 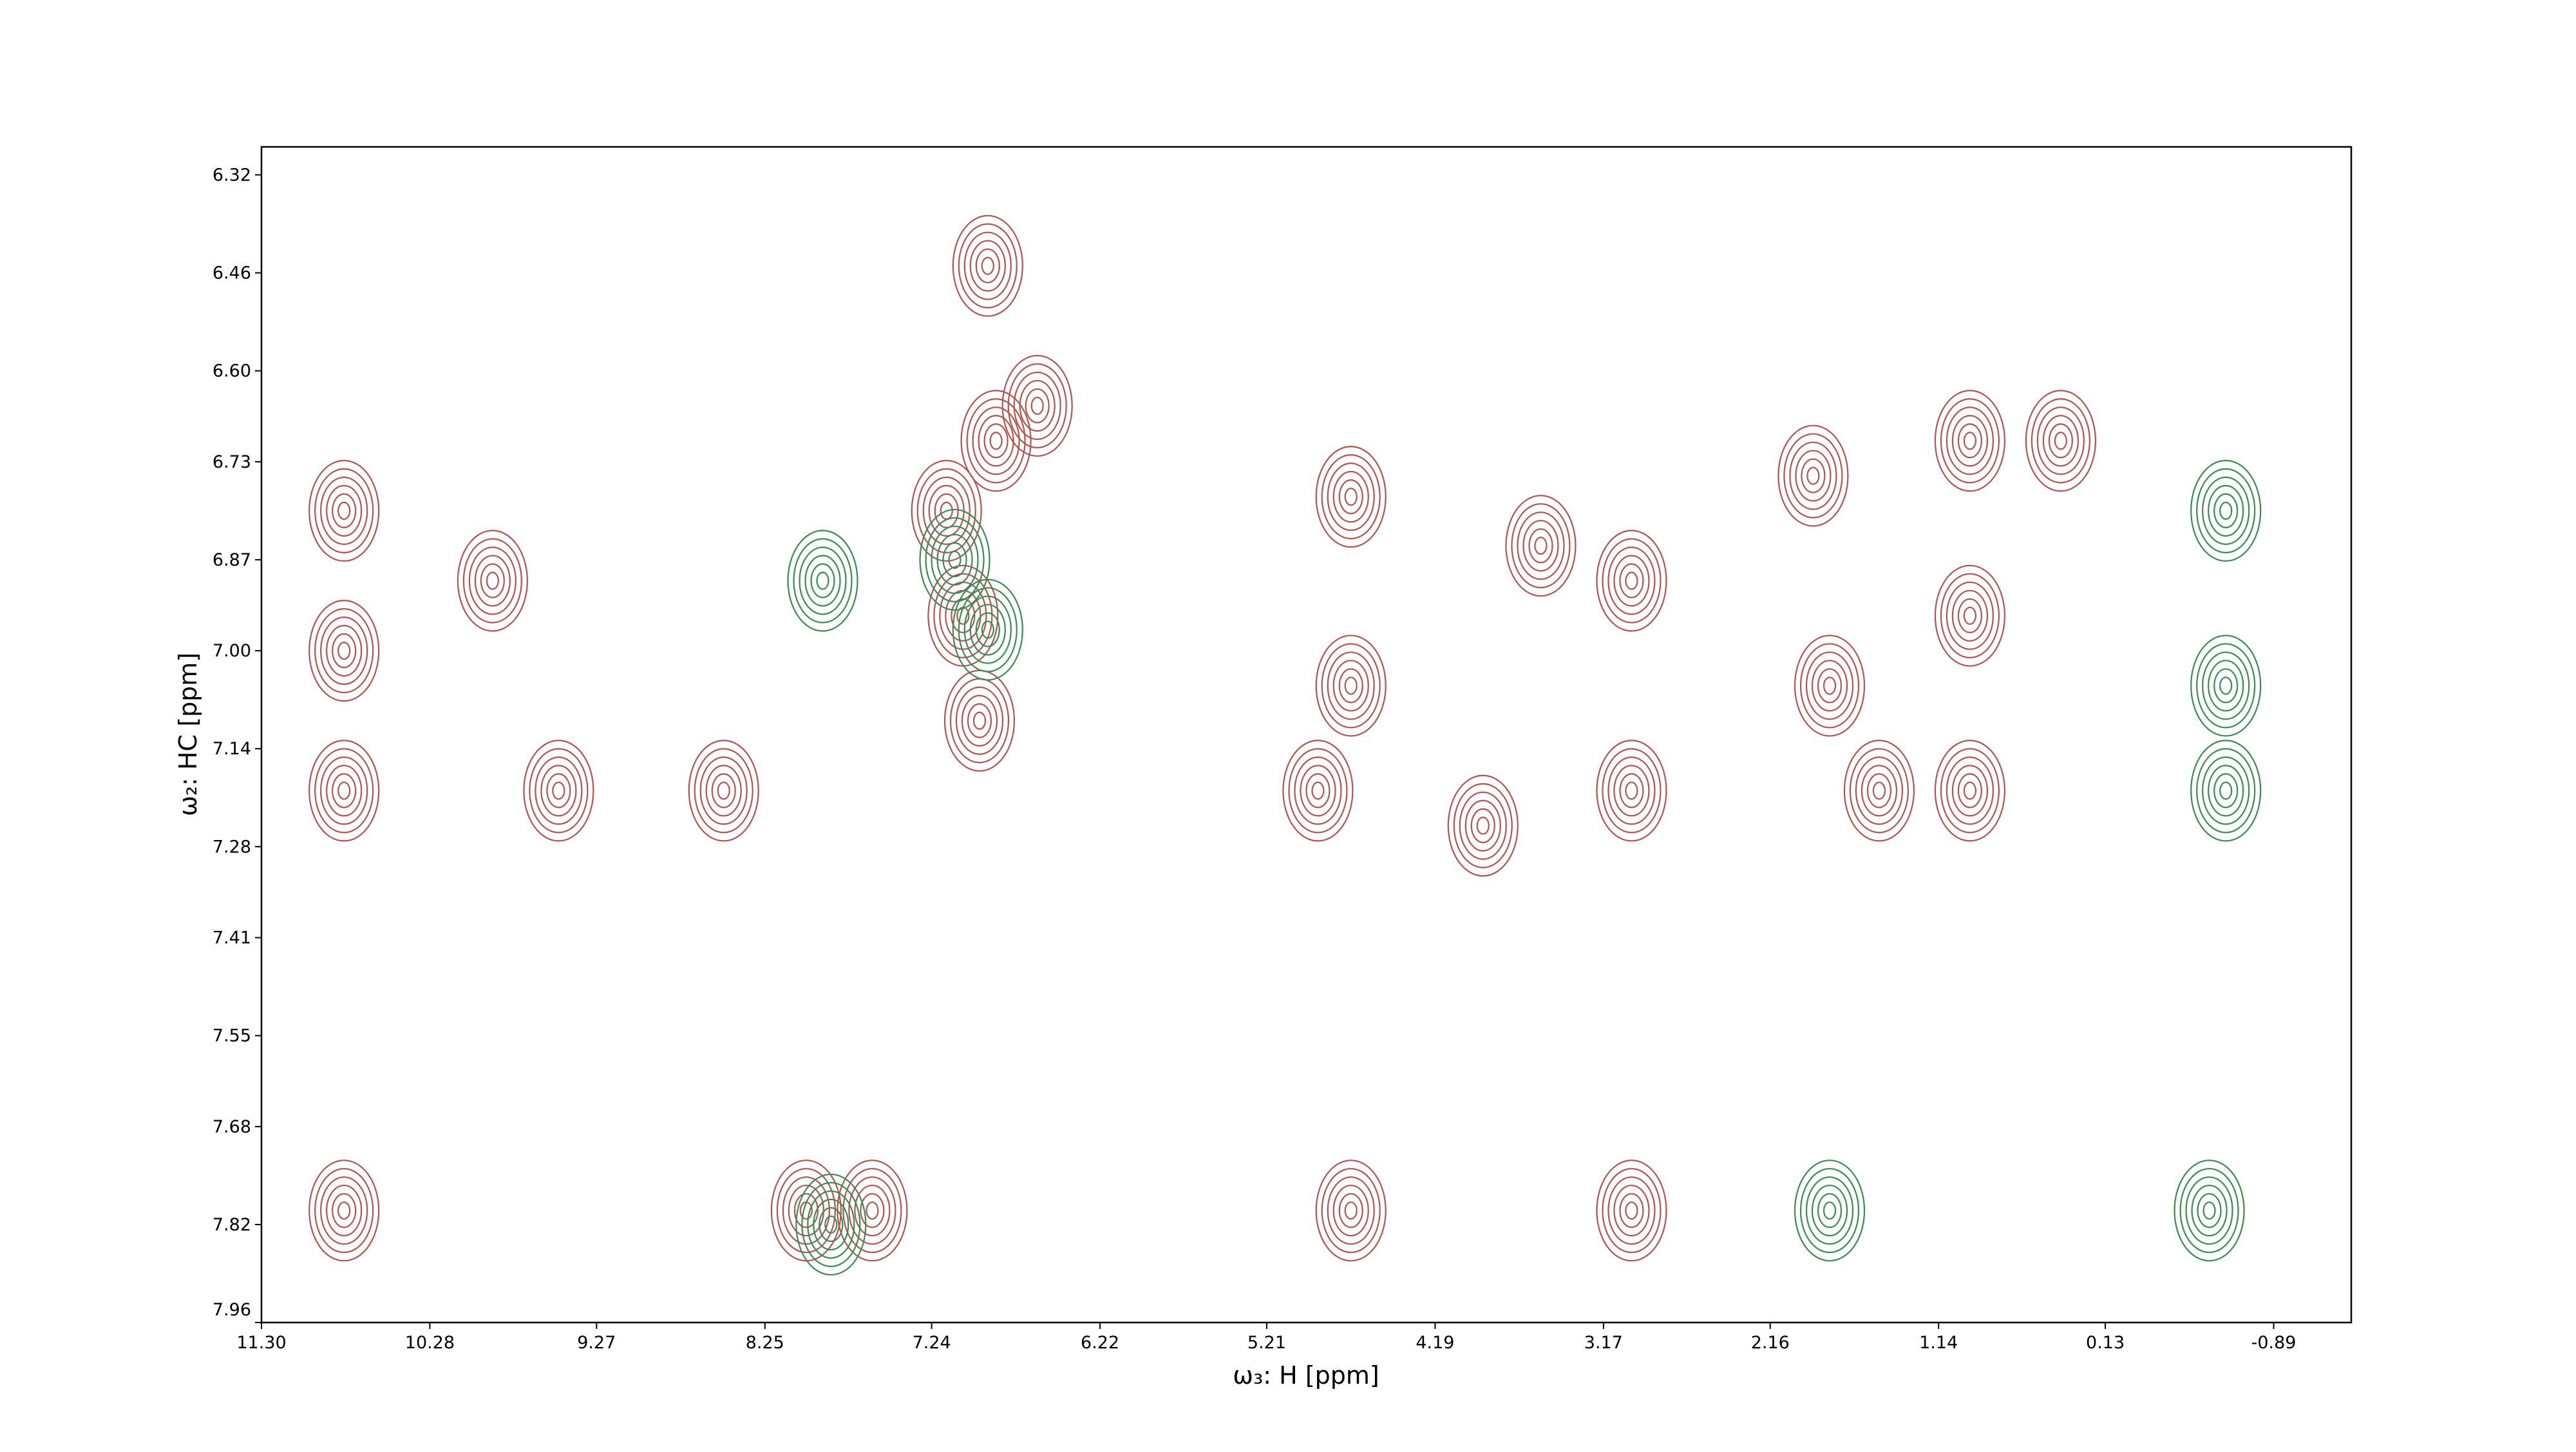 I want to click on x-tick-label: -0.89, so click(x=2274, y=1343).